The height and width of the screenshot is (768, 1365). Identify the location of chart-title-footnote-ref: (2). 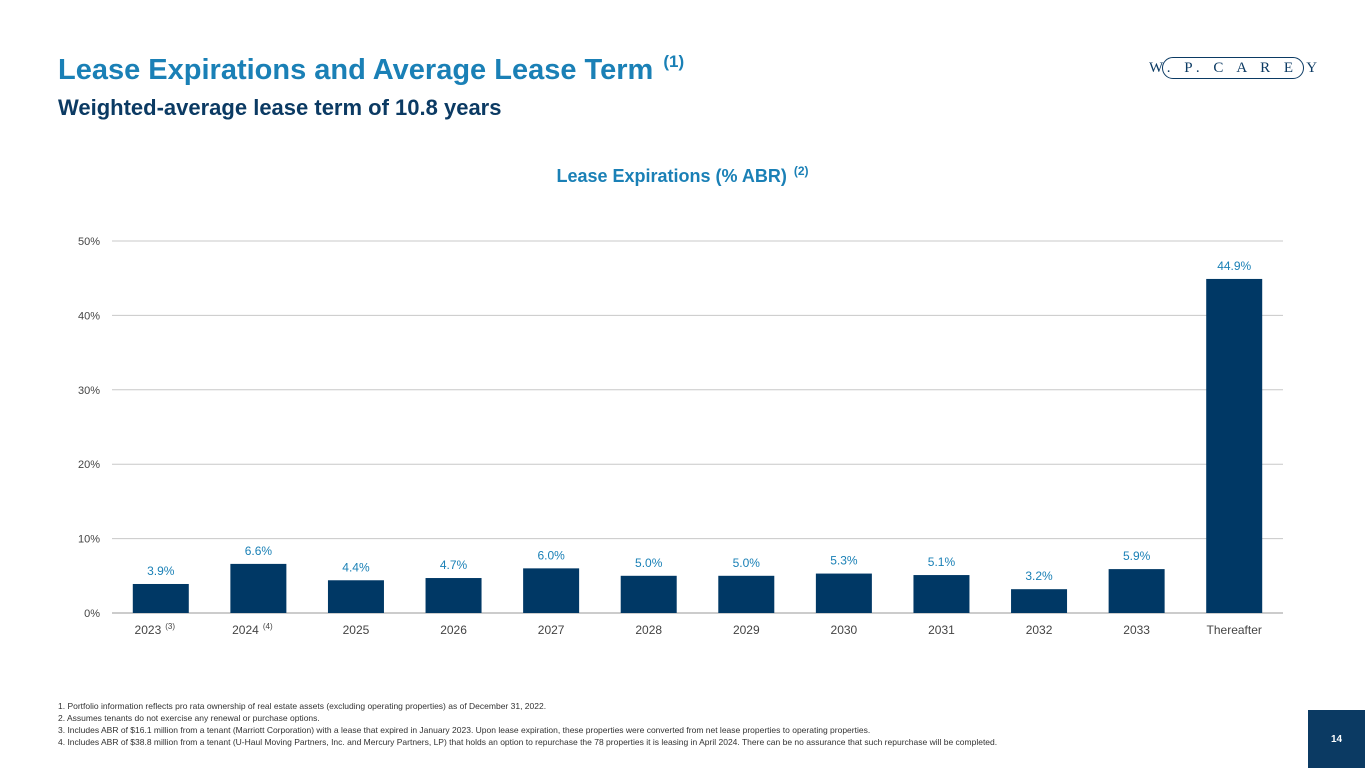
(801, 171).